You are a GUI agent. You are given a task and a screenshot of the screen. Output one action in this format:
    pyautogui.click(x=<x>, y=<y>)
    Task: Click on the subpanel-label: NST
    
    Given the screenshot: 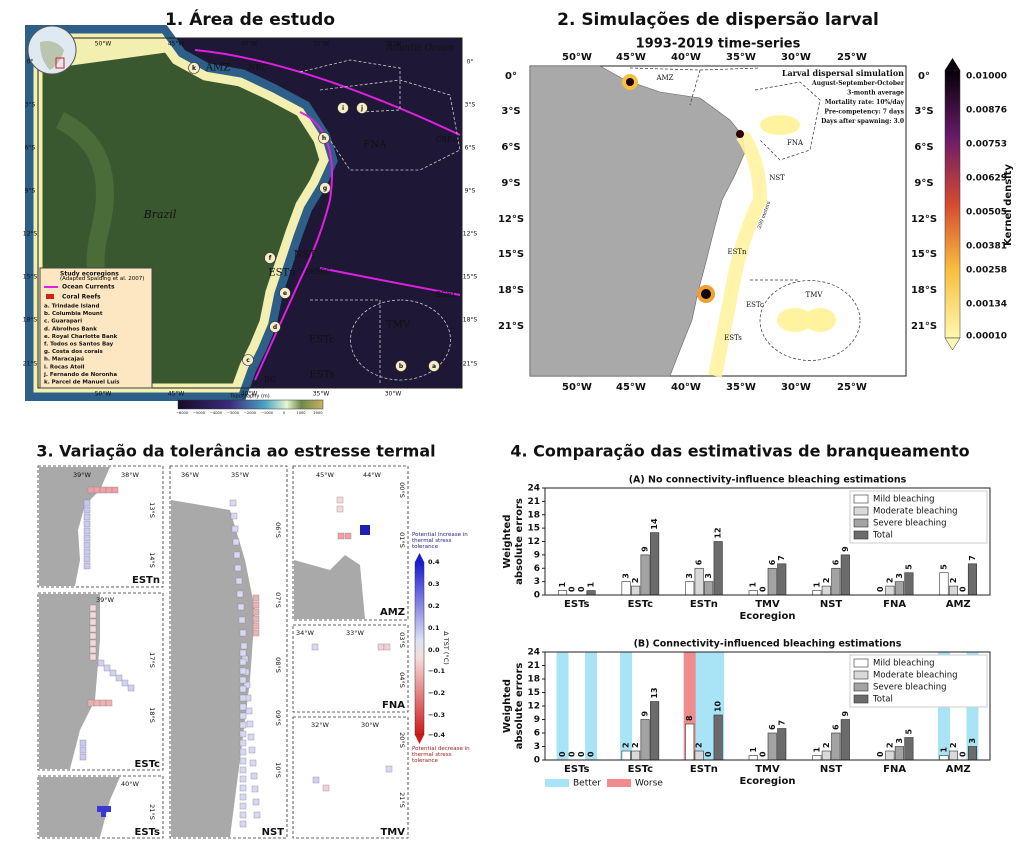 What is the action you would take?
    pyautogui.click(x=273, y=832)
    